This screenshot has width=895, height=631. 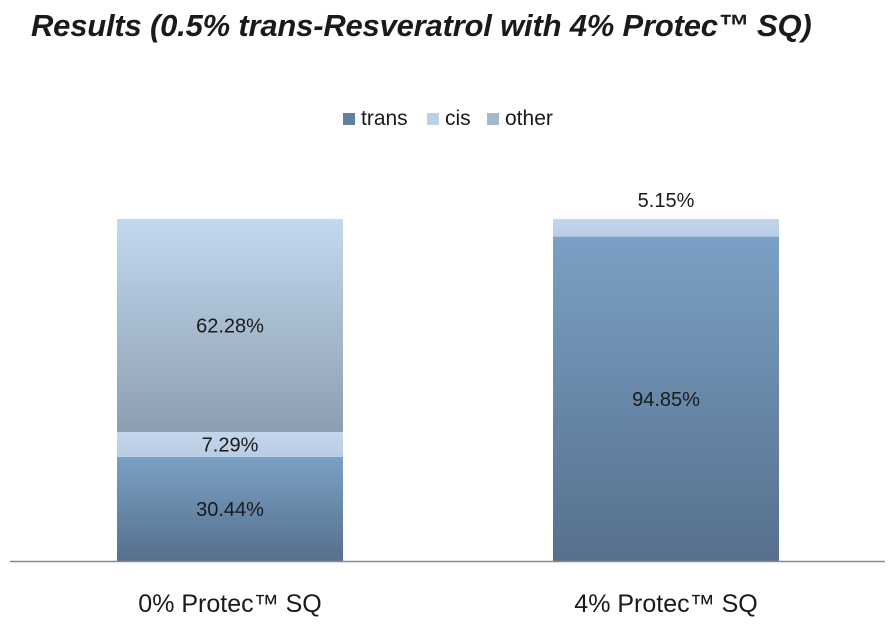 What do you see at coordinates (229, 604) in the screenshot?
I see `x-tick-label-0: 0% Protec™ SQ` at bounding box center [229, 604].